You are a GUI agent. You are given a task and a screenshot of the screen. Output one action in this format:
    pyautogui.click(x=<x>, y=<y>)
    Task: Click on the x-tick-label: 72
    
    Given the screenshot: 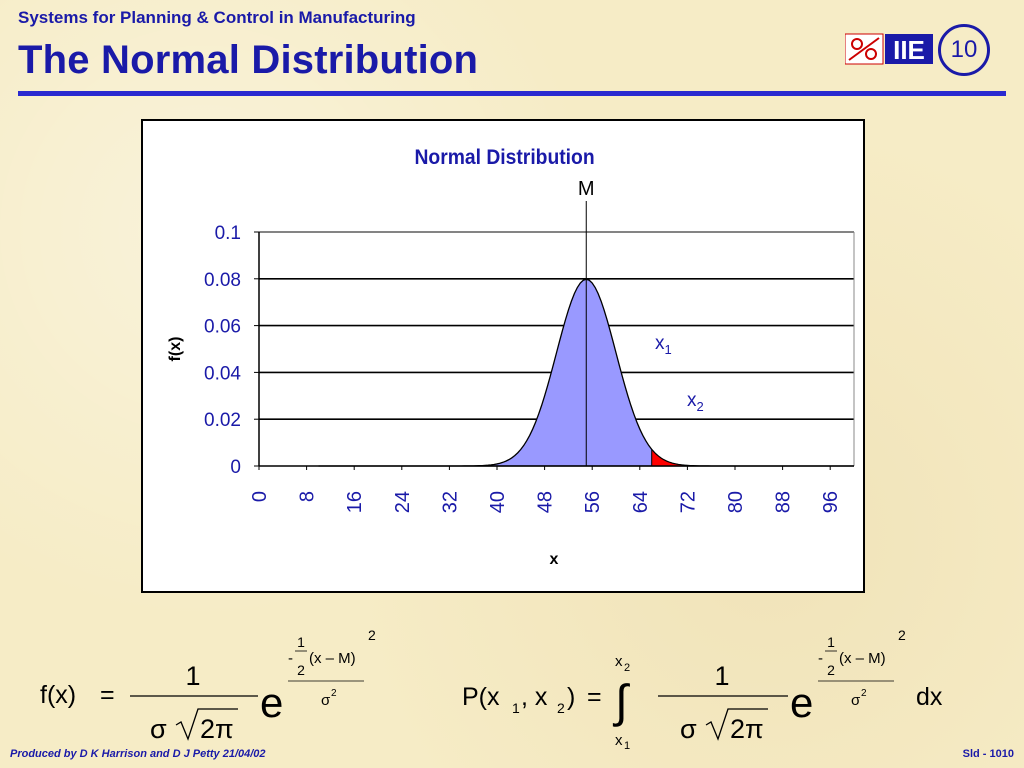 What is the action you would take?
    pyautogui.click(x=688, y=502)
    